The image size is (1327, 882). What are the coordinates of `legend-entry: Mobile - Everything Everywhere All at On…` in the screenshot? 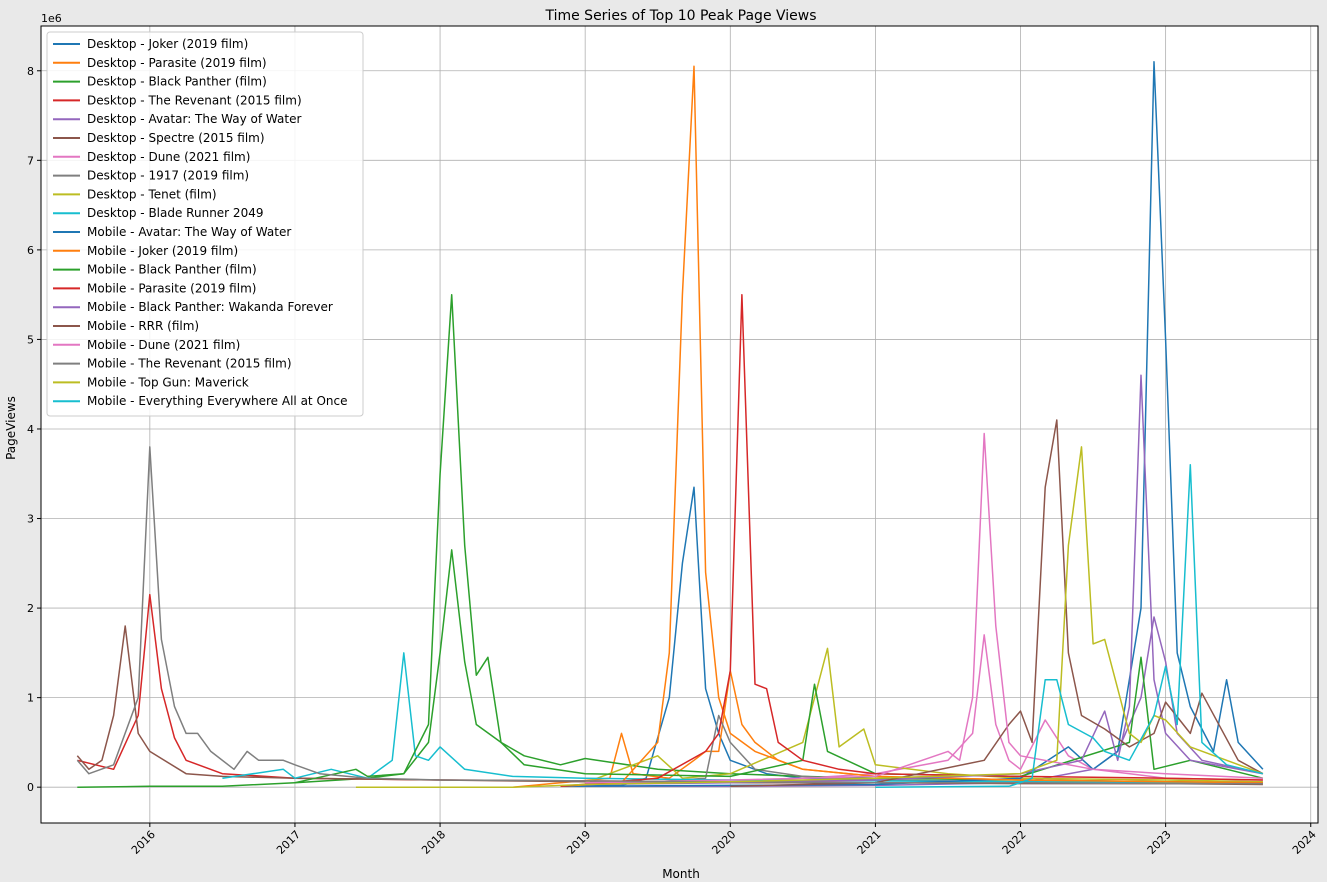 It's located at (217, 401).